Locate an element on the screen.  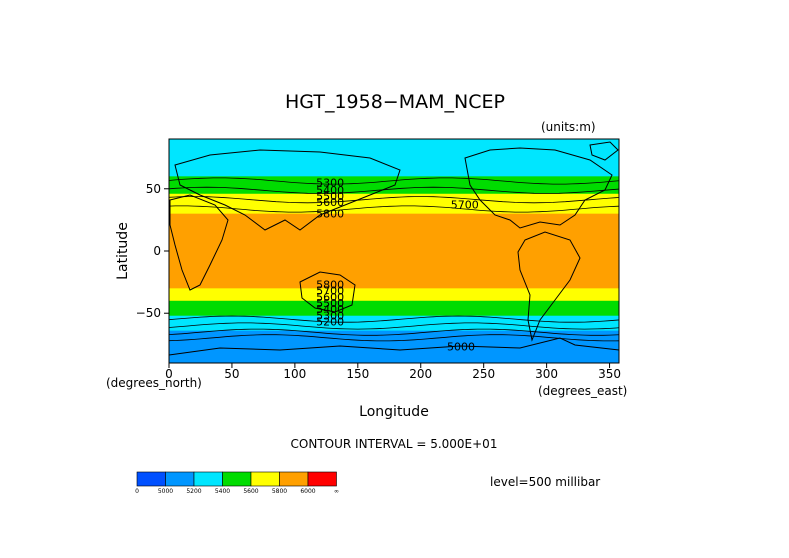
contour-label: 5600 is located at coordinates (330, 202).